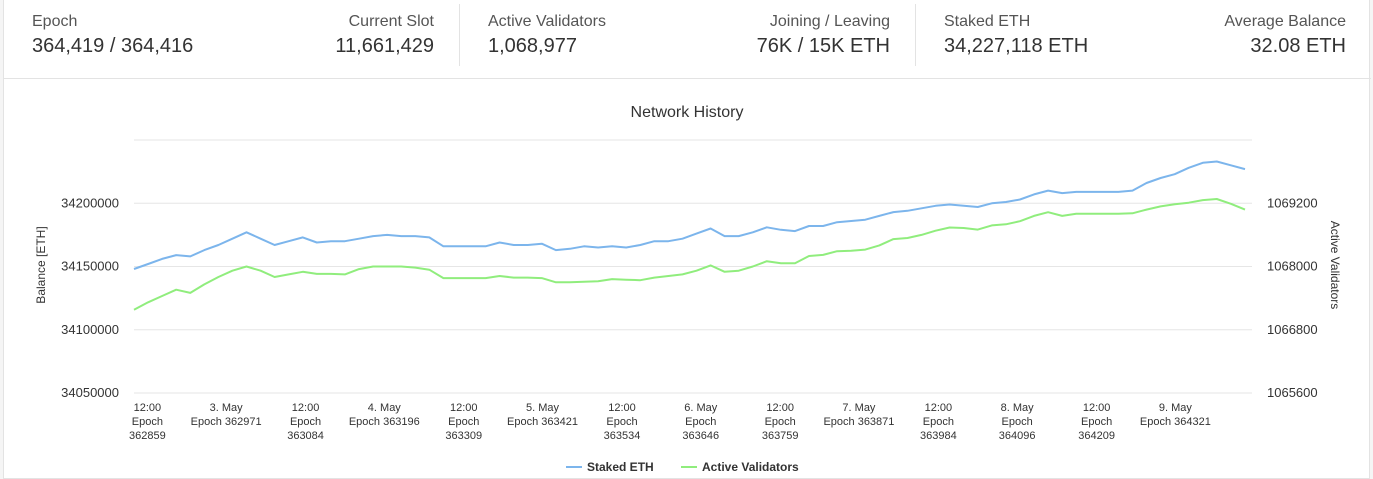 Image resolution: width=1373 pixels, height=479 pixels. What do you see at coordinates (938, 436) in the screenshot?
I see `x-tick-label: 363984` at bounding box center [938, 436].